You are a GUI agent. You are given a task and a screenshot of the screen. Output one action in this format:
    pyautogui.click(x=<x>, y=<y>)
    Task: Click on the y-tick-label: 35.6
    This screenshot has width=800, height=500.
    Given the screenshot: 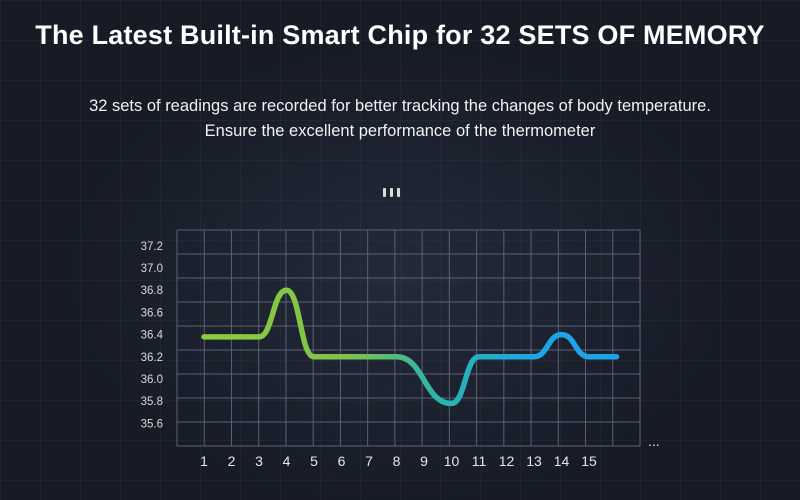 What is the action you would take?
    pyautogui.click(x=152, y=424)
    